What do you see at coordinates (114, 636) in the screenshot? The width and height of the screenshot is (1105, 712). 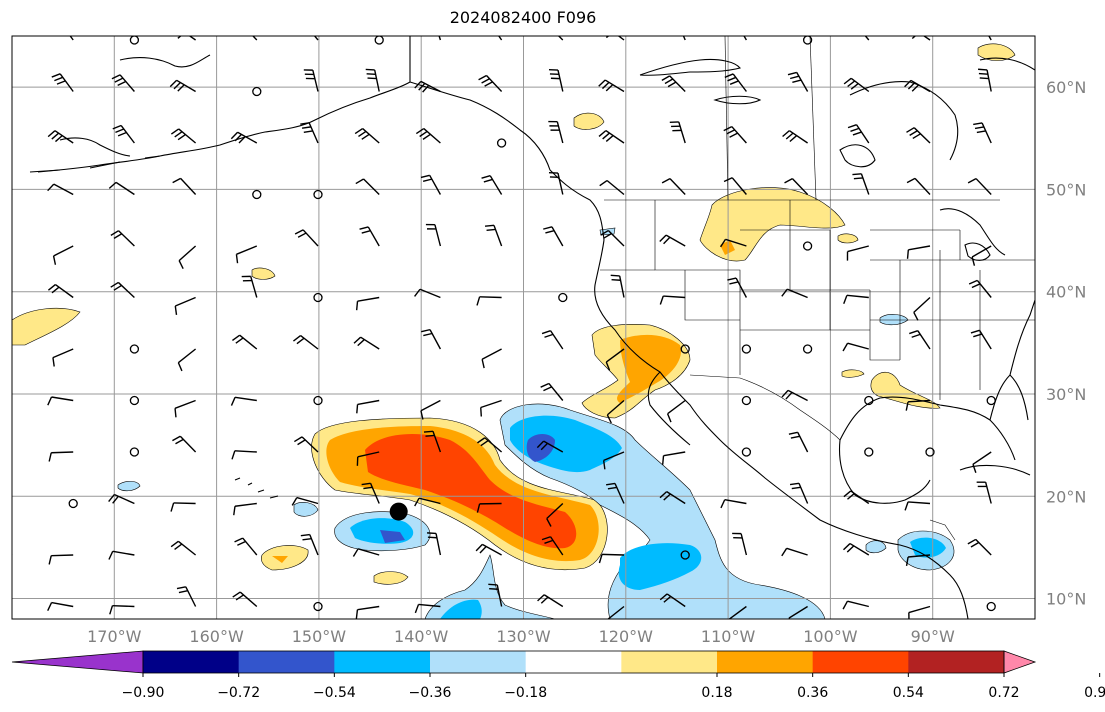 I see `longitude-label: 170°W` at bounding box center [114, 636].